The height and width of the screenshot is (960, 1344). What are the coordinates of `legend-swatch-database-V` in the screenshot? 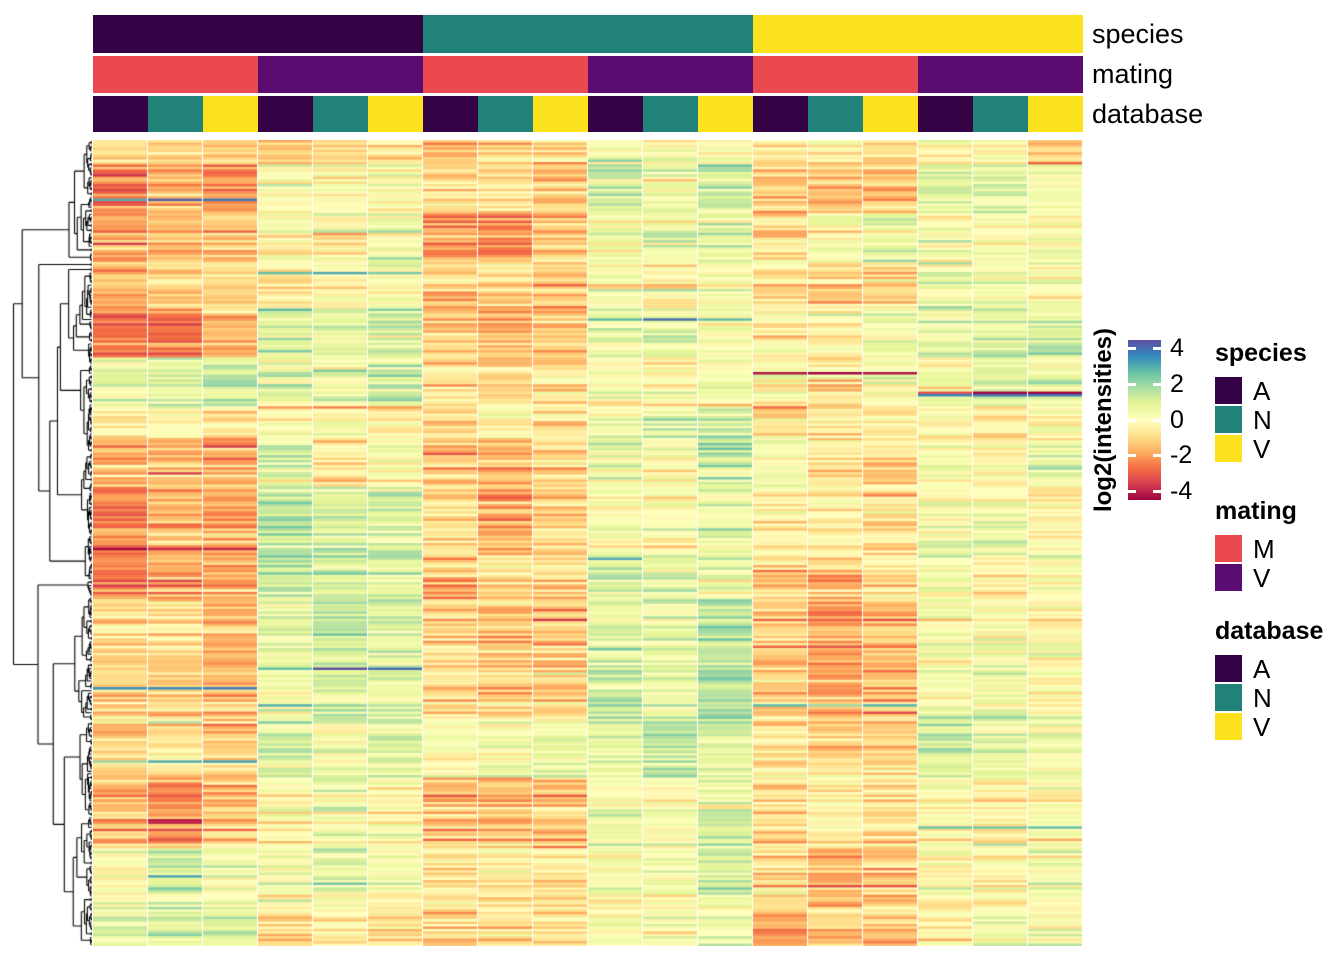 It's located at (1228, 726).